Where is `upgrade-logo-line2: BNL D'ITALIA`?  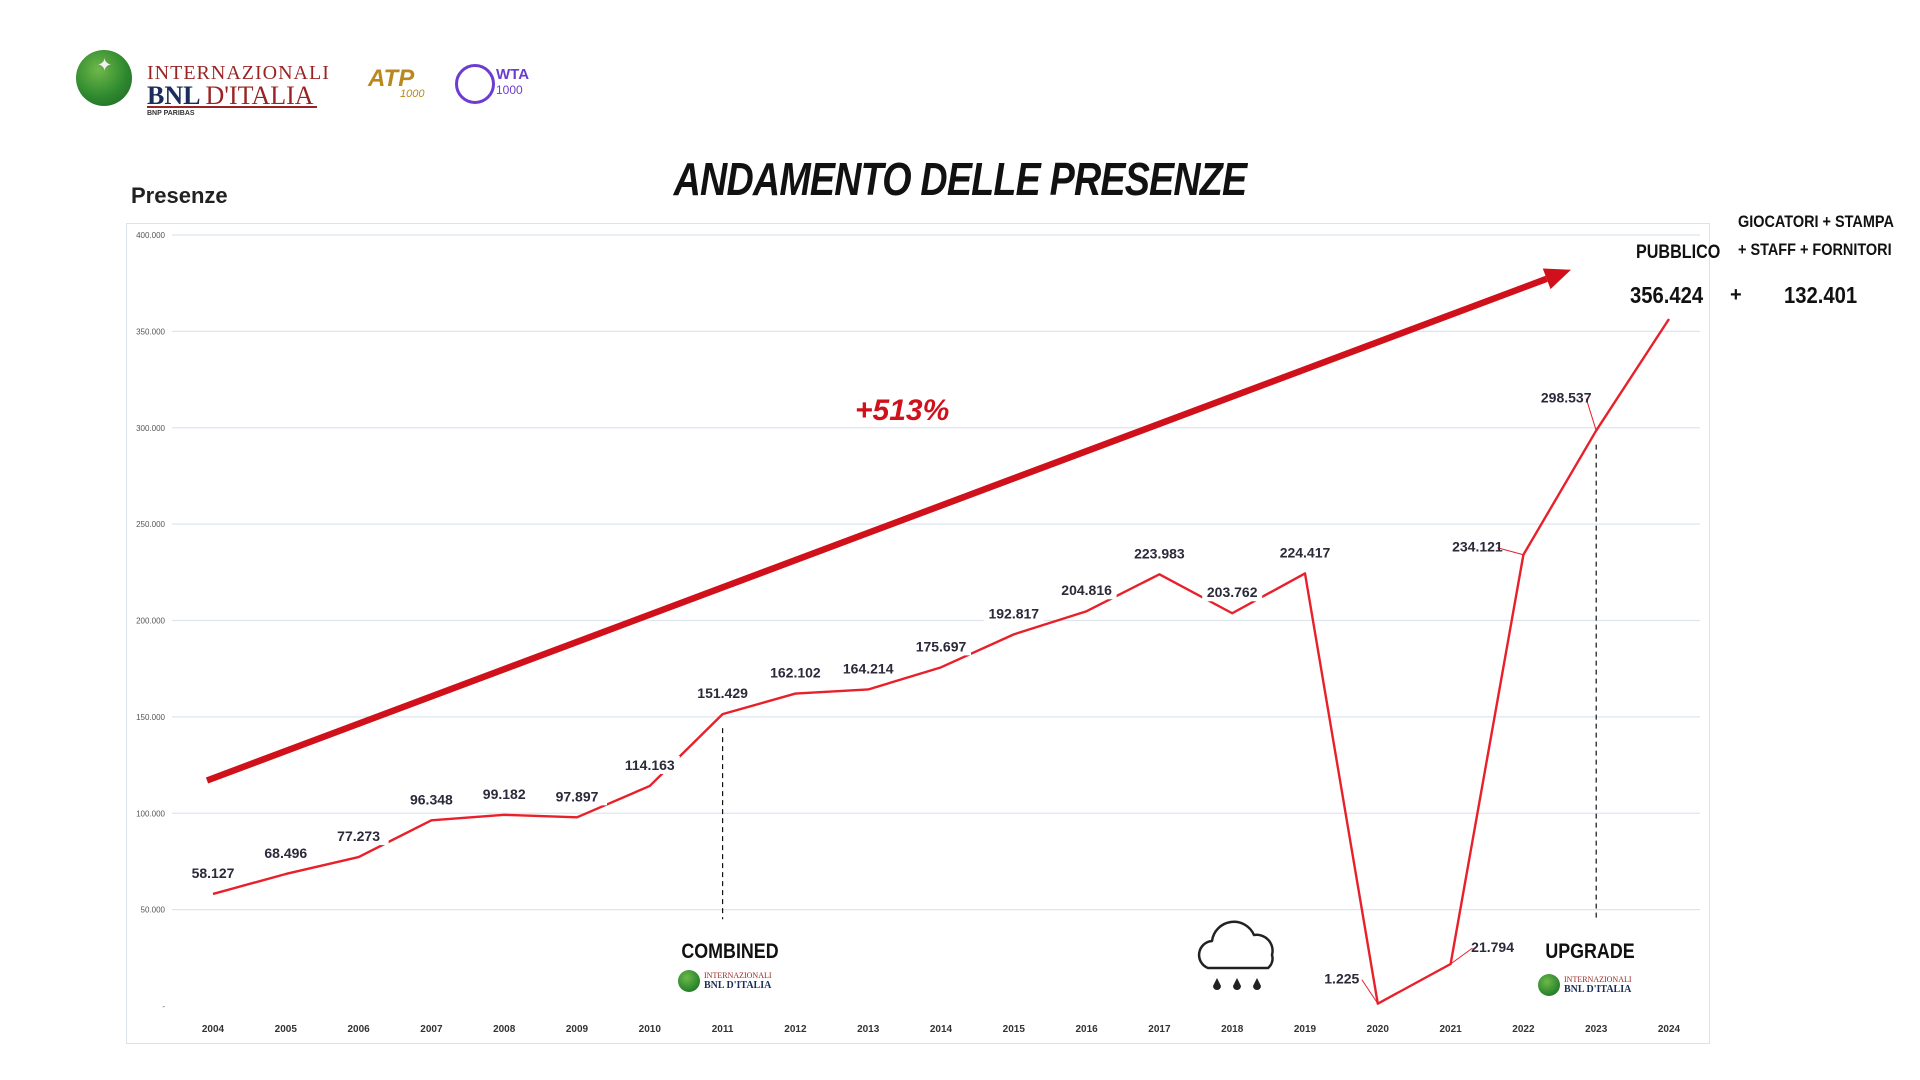 upgrade-logo-line2: BNL D'ITALIA is located at coordinates (1597, 989).